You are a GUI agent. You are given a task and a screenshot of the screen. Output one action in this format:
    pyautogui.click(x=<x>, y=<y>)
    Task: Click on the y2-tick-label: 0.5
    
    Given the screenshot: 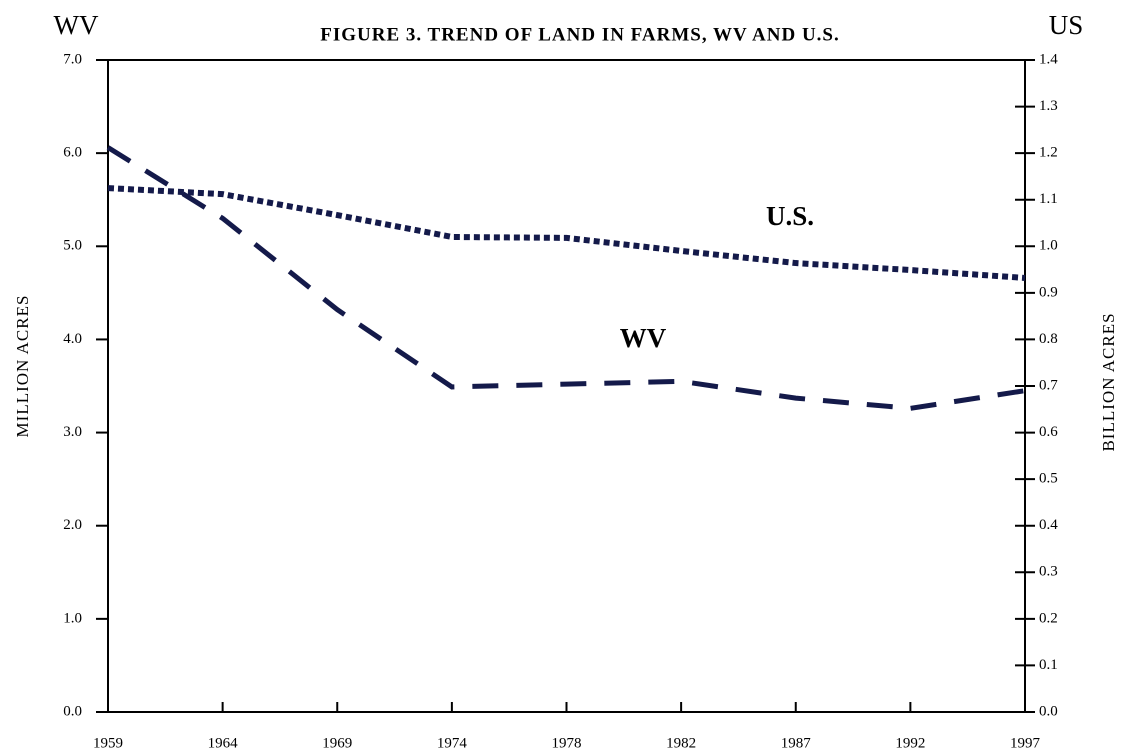 What is the action you would take?
    pyautogui.click(x=1048, y=479)
    